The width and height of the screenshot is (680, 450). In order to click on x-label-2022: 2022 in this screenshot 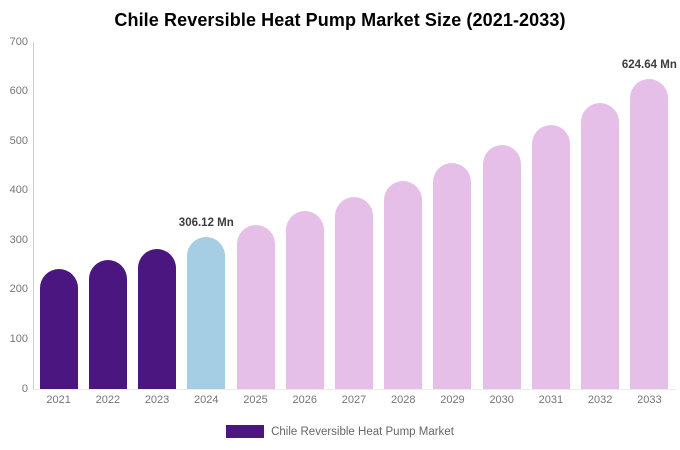, I will do `click(108, 400)`.